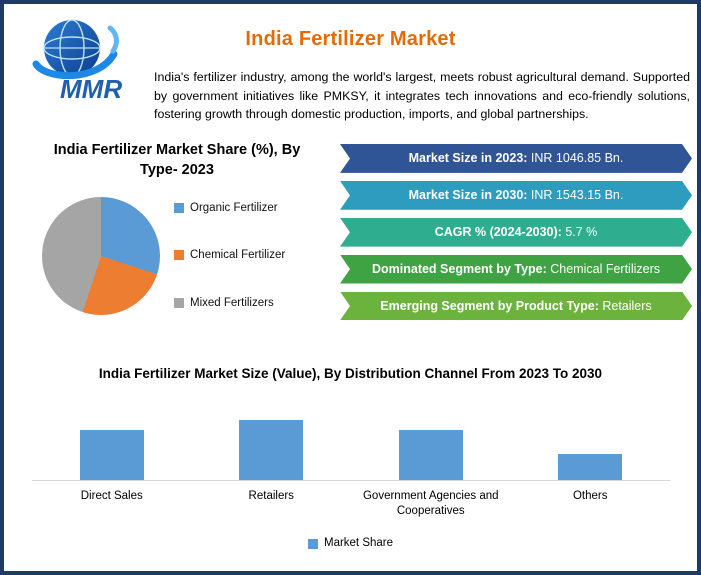  I want to click on stat-banner-market-size-in-2023: Market Size in 2023: INR 1046.85 Bn., so click(516, 158).